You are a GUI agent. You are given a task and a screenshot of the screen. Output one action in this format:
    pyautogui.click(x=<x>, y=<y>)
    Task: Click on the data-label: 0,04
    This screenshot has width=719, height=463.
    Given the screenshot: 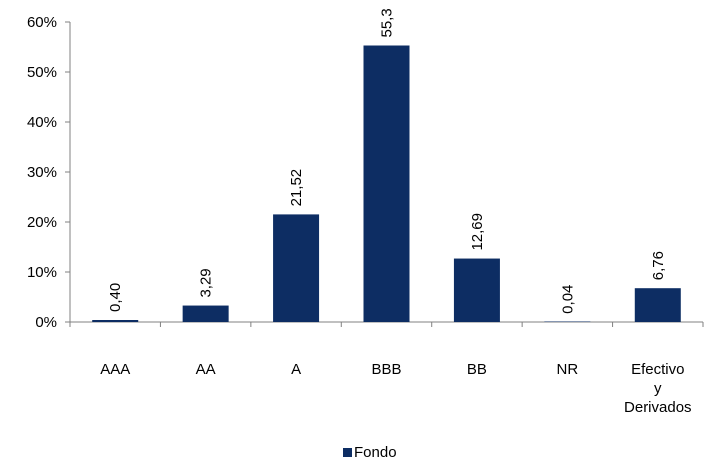 What is the action you would take?
    pyautogui.click(x=567, y=299)
    